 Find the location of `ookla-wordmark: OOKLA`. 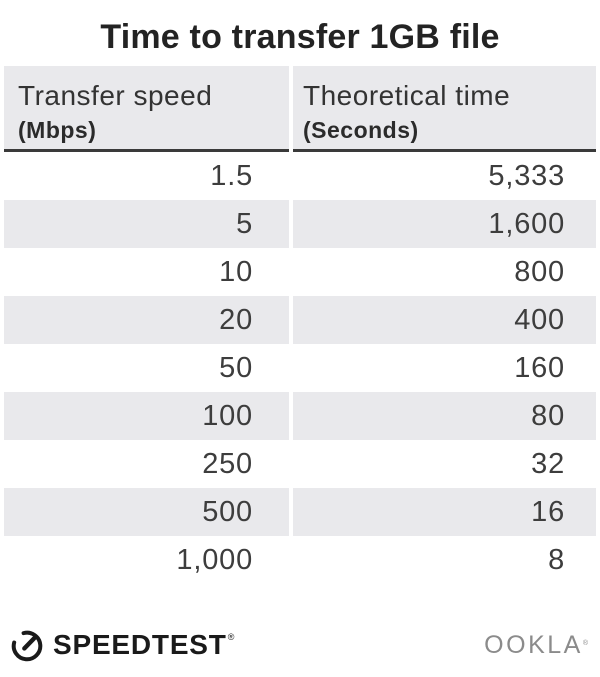

ookla-wordmark: OOKLA is located at coordinates (533, 644).